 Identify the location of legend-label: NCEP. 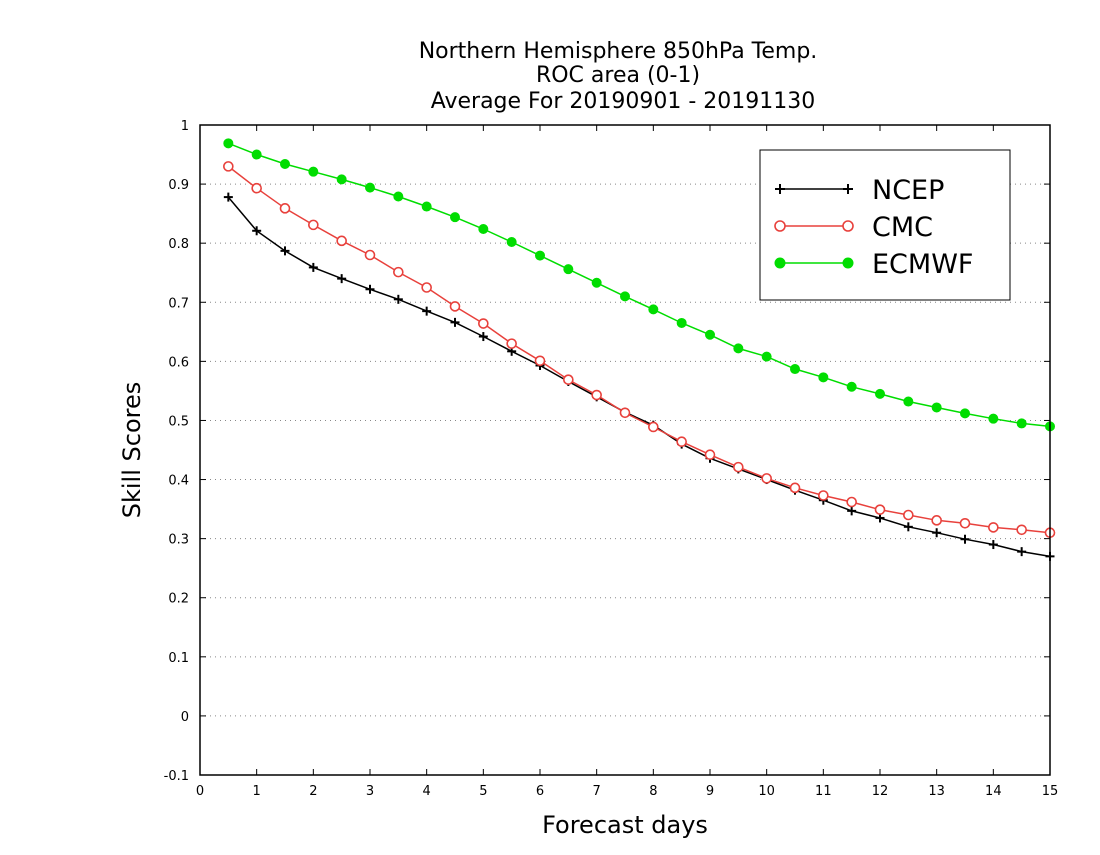
(908, 190).